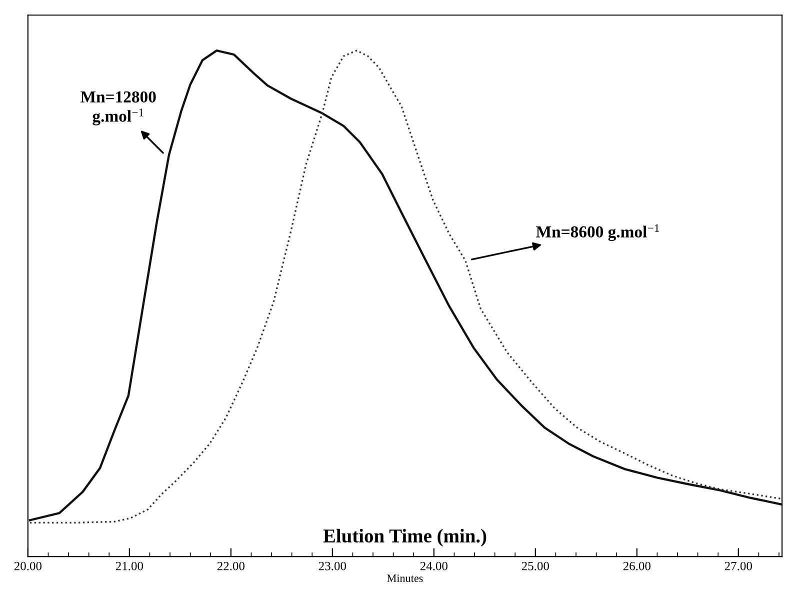 Image resolution: width=798 pixels, height=605 pixels. Describe the element at coordinates (28, 566) in the screenshot. I see `x-tick-label: 20.00` at that location.